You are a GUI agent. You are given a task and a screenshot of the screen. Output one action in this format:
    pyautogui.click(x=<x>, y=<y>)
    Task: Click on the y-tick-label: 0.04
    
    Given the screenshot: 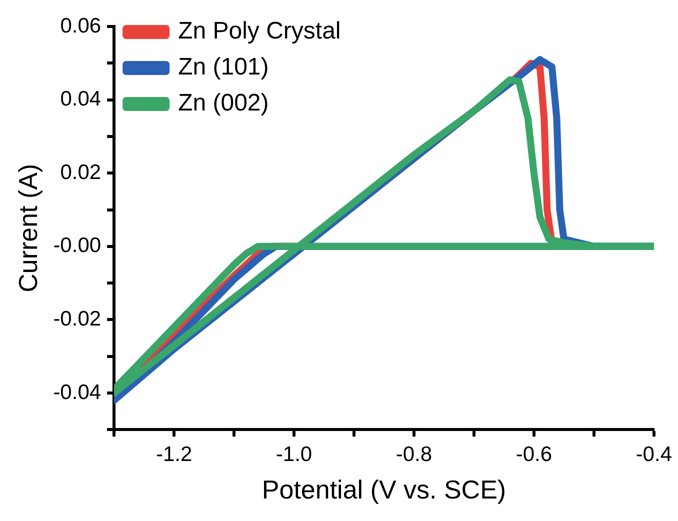 What is the action you would take?
    pyautogui.click(x=81, y=99)
    